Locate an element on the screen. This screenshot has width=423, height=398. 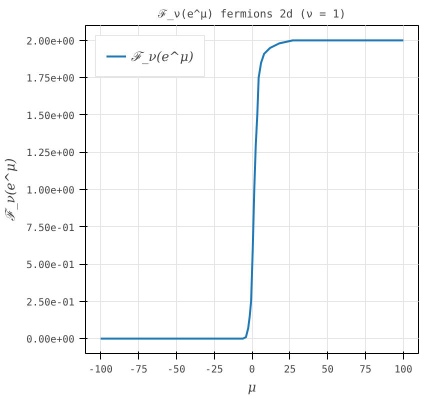
legend-label: ℱ_ν(e^μ) is located at coordinates (162, 57).